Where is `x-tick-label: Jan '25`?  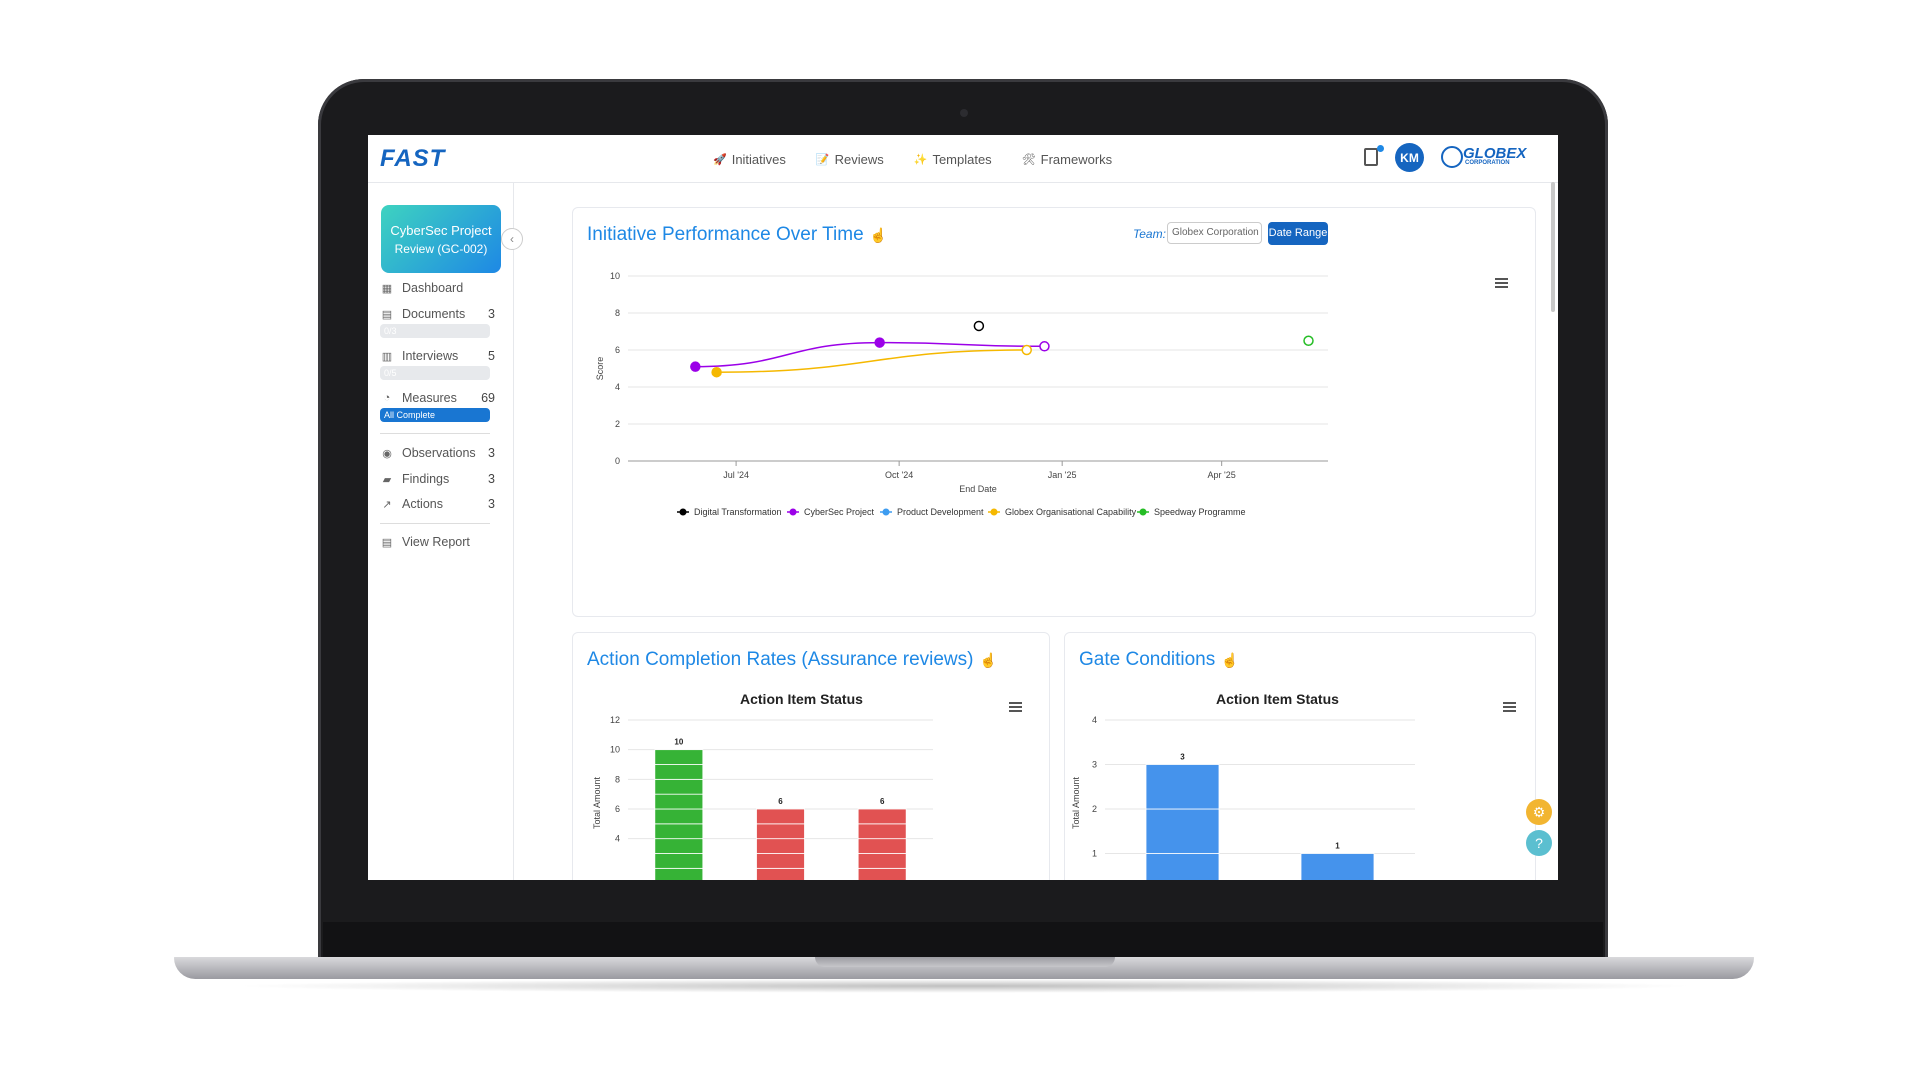
x-tick-label: Jan '25 is located at coordinates (1062, 475).